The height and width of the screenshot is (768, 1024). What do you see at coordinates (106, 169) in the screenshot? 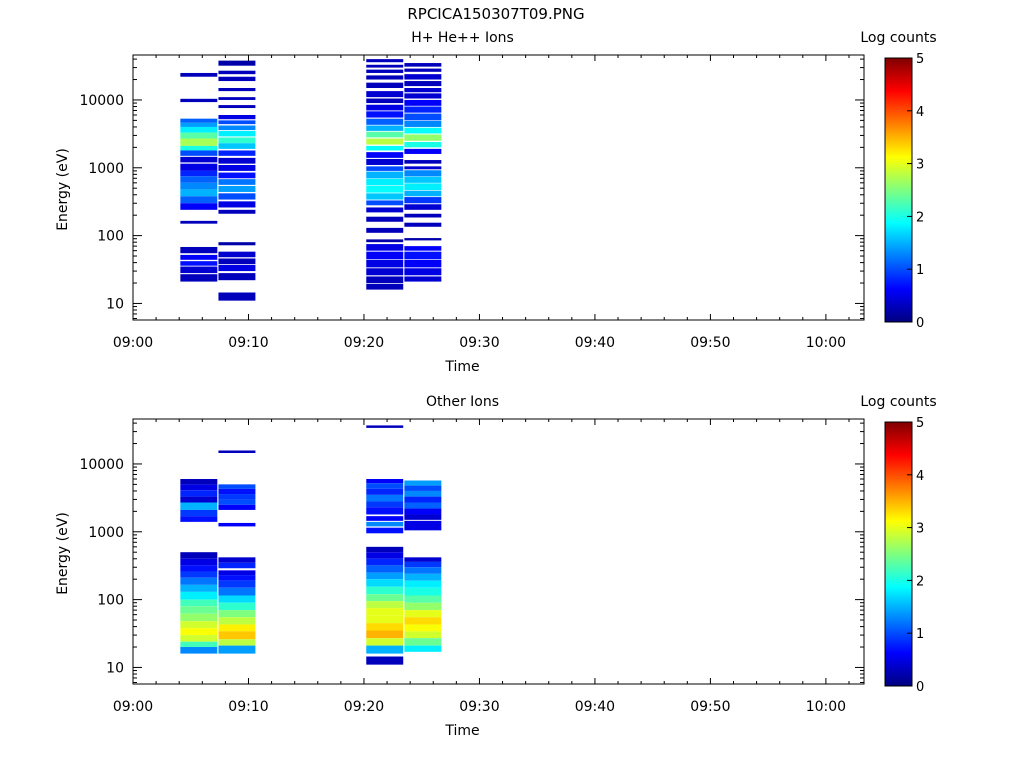
I see `y-tick-label: 1000` at bounding box center [106, 169].